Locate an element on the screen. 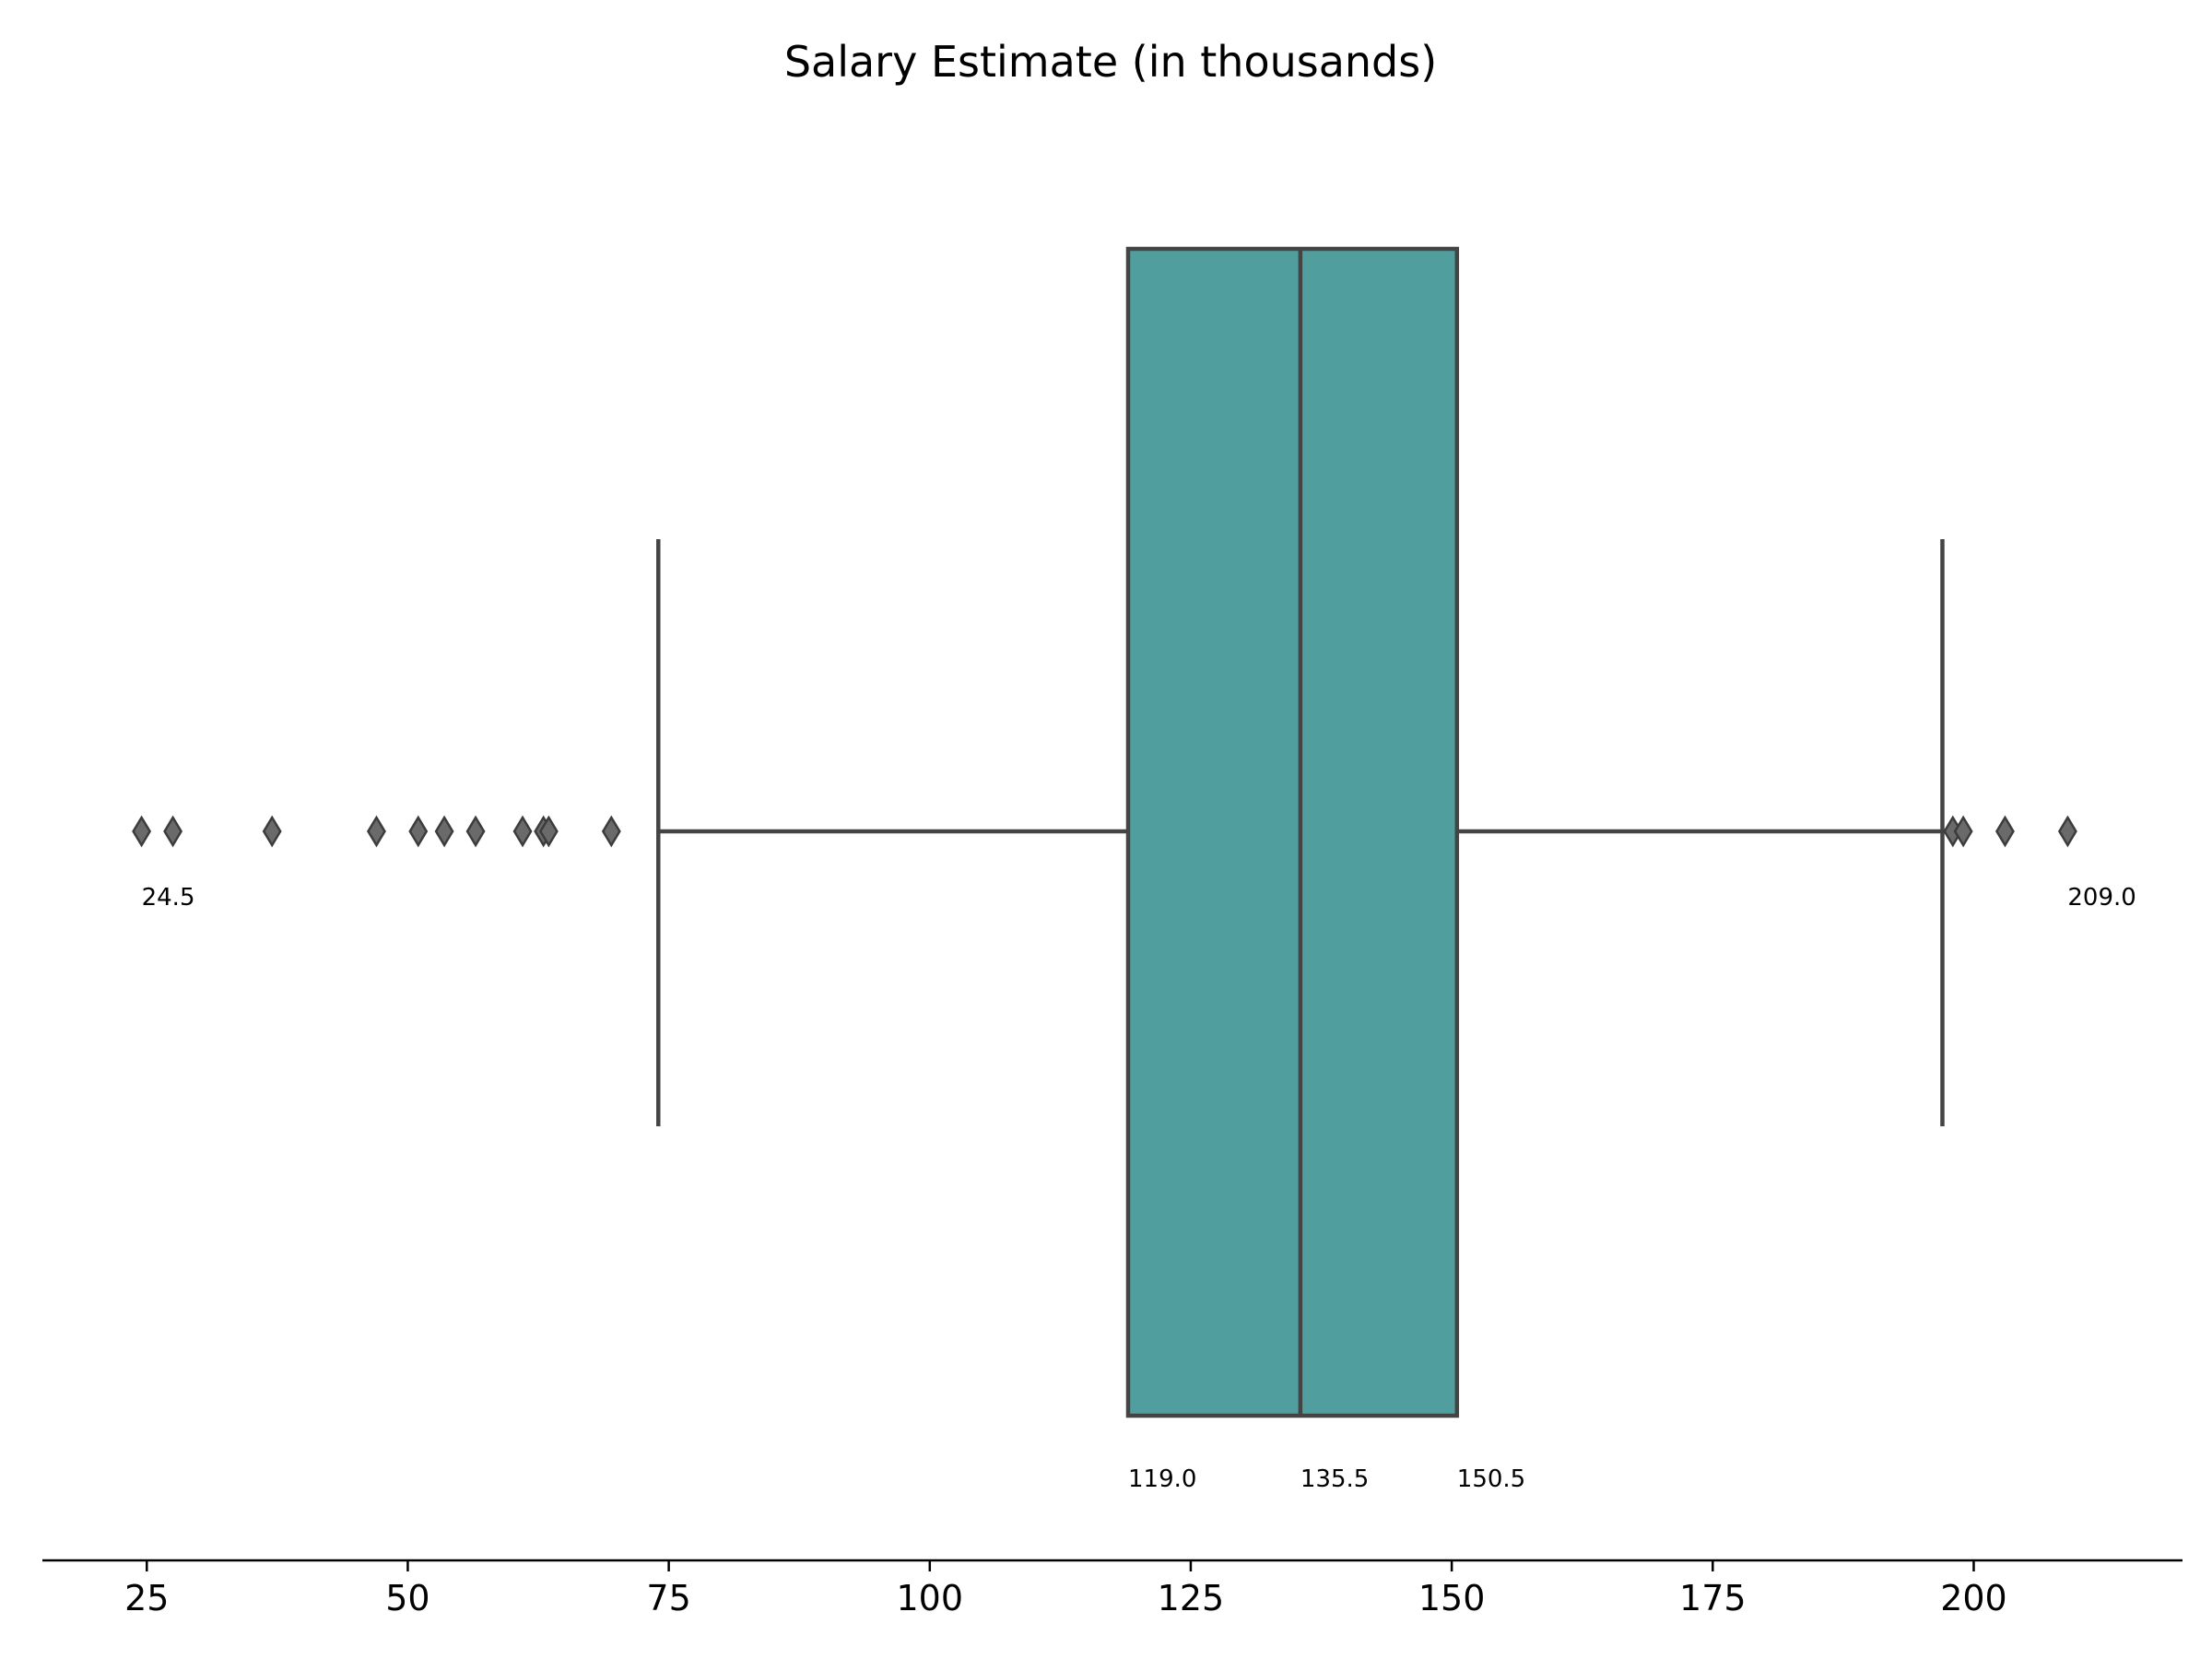 The height and width of the screenshot is (1659, 2212). value-annotation: 150.5 is located at coordinates (1491, 1479).